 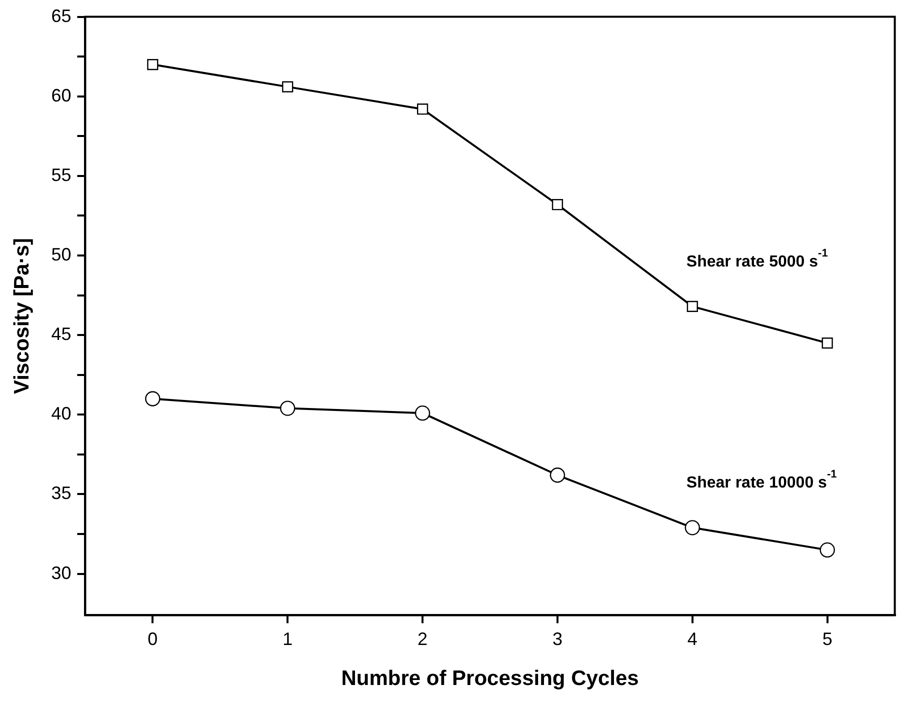 What do you see at coordinates (61, 254) in the screenshot?
I see `y-tick-label: 50` at bounding box center [61, 254].